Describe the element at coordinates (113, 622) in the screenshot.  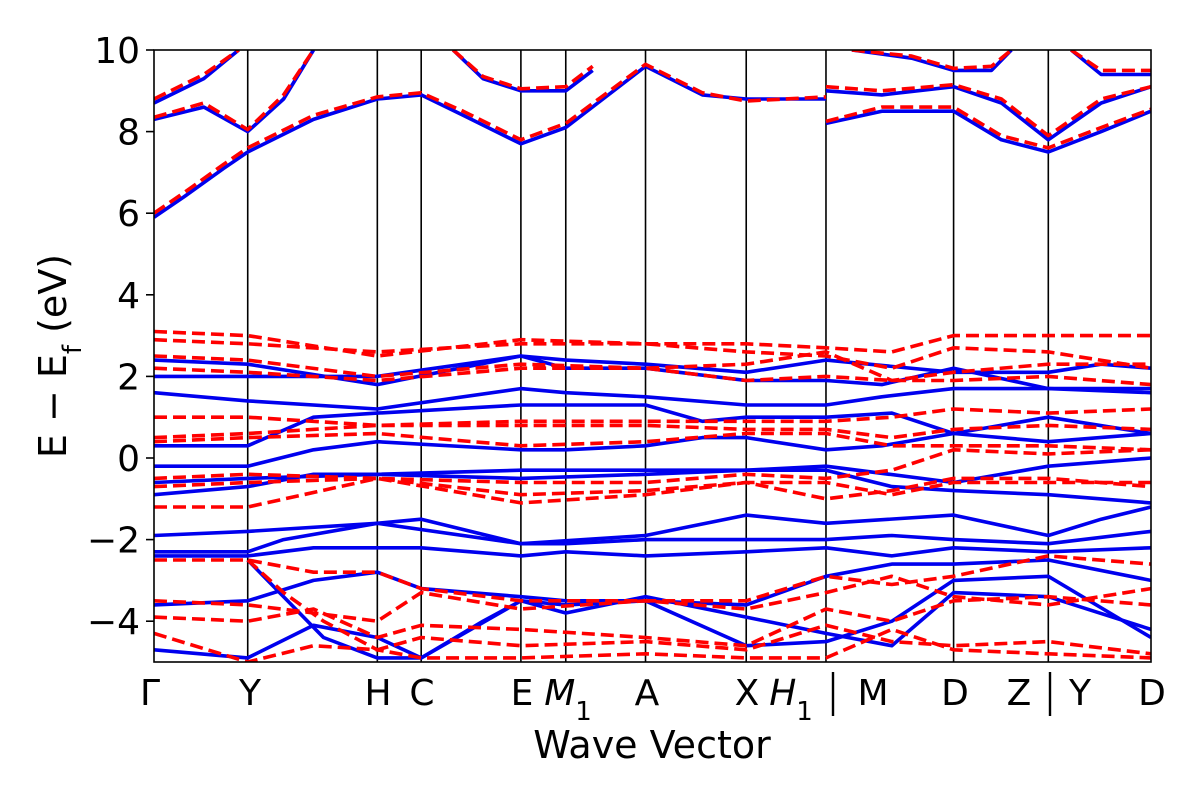
I see `y-tick-label: −4` at that location.